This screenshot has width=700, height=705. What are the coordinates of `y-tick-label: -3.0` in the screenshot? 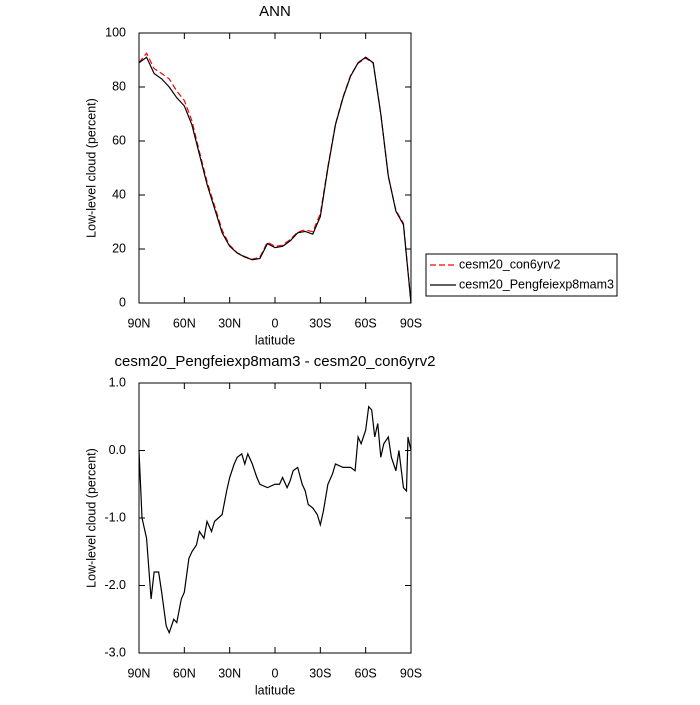 It's located at (115, 652).